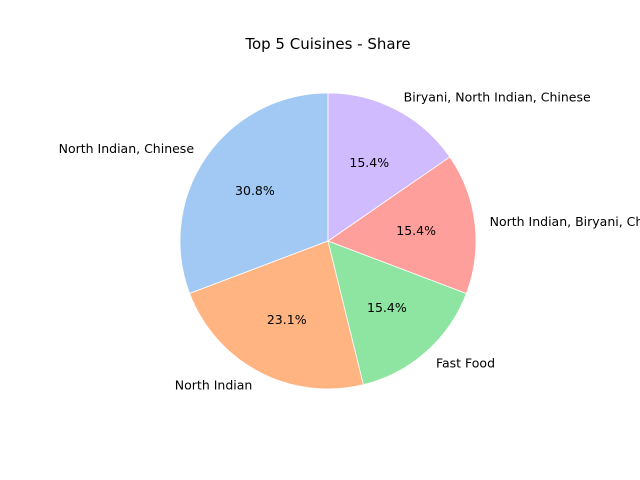 This screenshot has height=480, width=640. Describe the element at coordinates (255, 190) in the screenshot. I see `pct-label-north-indian-chinese: 30.8%` at that location.